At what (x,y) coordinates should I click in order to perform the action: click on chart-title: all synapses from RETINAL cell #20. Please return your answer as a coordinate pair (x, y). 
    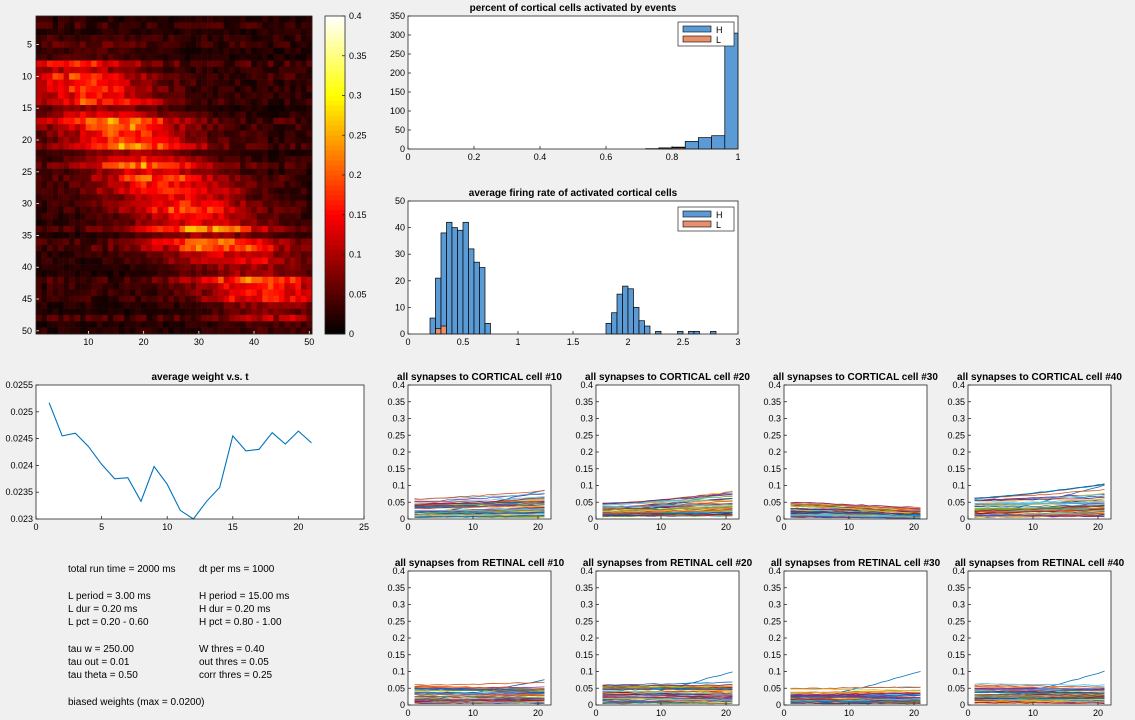
    Looking at the image, I should click on (668, 563).